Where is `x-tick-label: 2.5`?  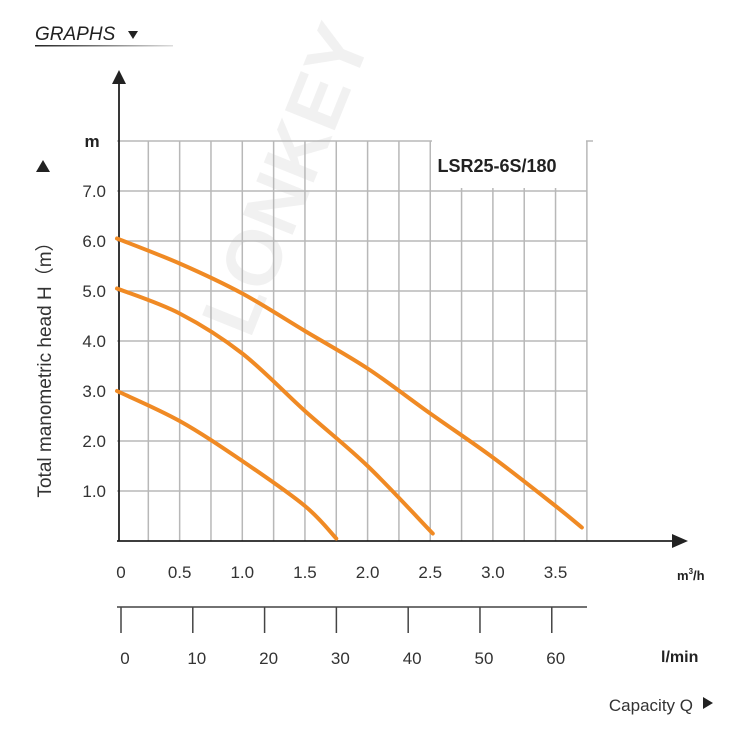
x-tick-label: 2.5 is located at coordinates (430, 572).